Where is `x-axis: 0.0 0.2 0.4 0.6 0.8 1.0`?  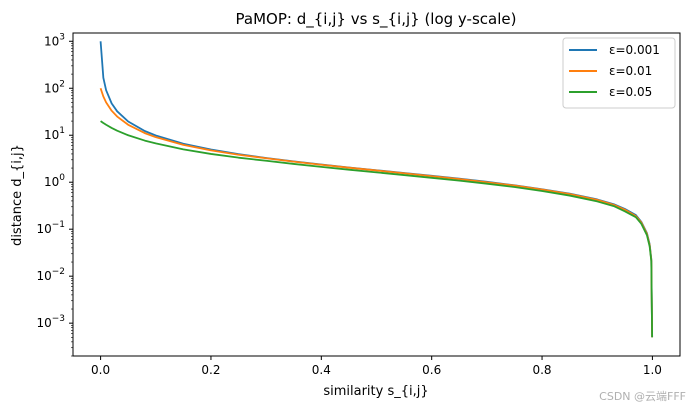 x-axis: 0.0 0.2 0.4 0.6 0.8 1.0 is located at coordinates (376, 366).